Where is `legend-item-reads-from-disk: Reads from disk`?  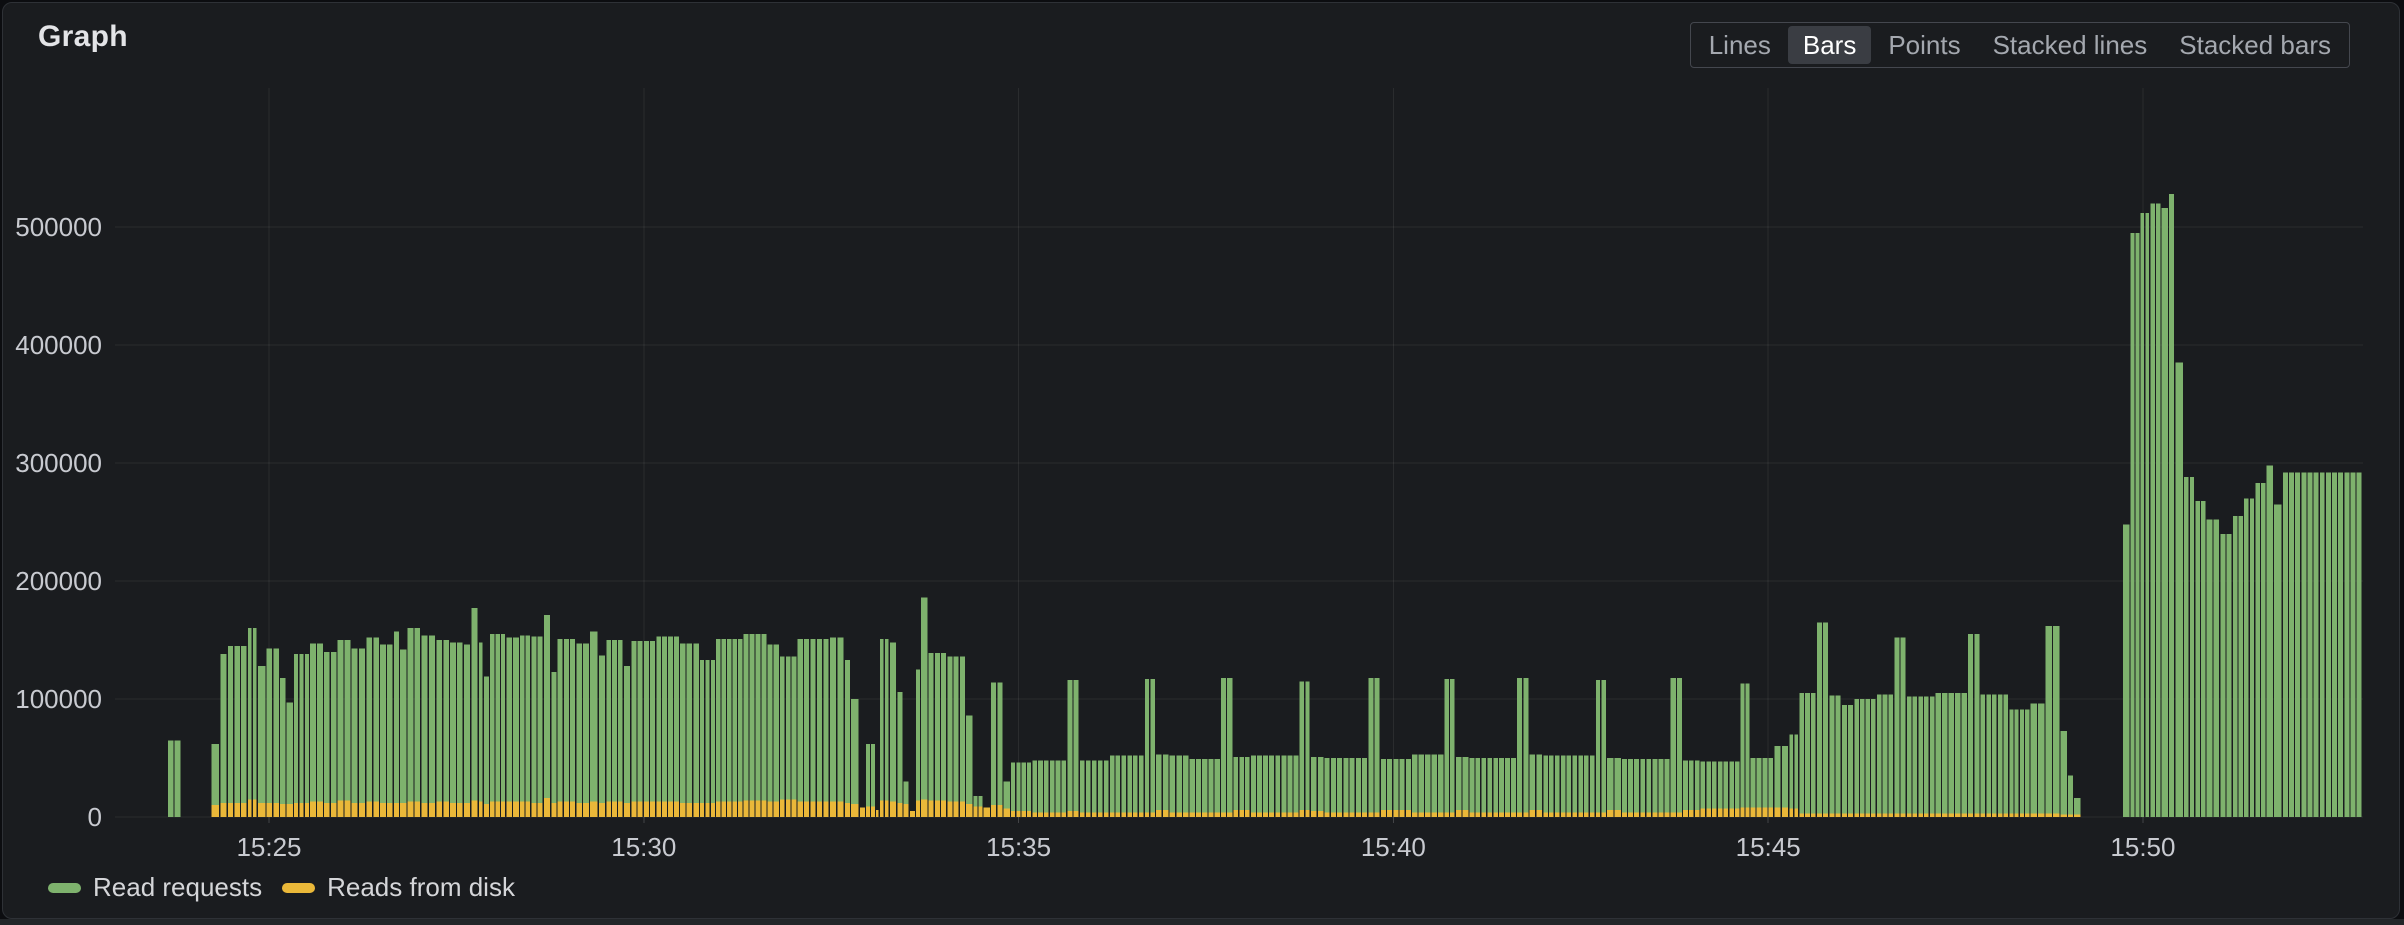
legend-item-reads-from-disk: Reads from disk is located at coordinates (398, 887).